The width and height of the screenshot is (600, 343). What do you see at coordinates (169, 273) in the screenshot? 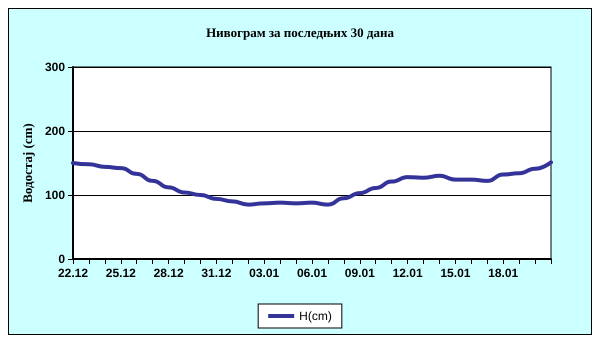
I see `x-tick-label: 28.12` at bounding box center [169, 273].